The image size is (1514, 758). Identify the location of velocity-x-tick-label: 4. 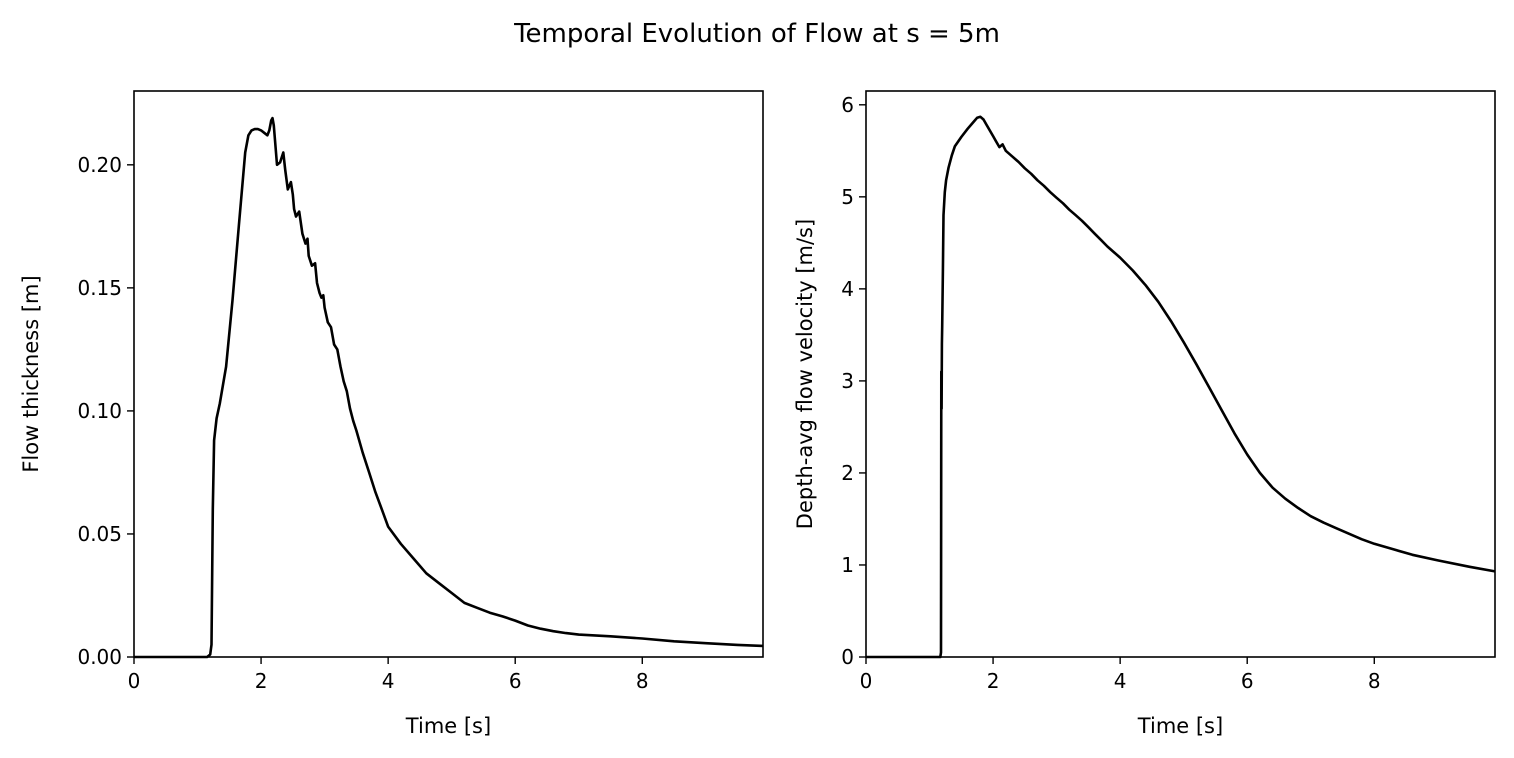
(1120, 681).